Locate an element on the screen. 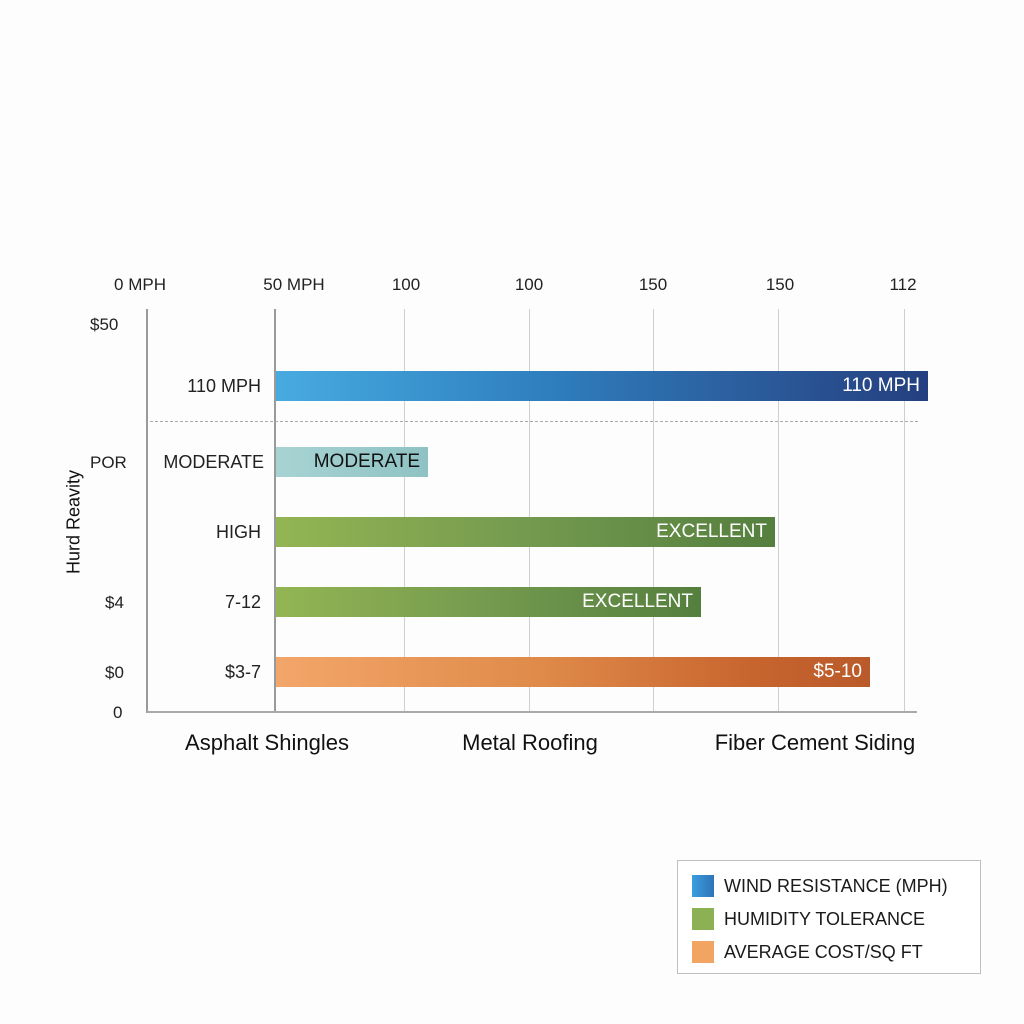 This screenshot has height=1024, width=1024. left-axis-tick: $0 is located at coordinates (114, 672).